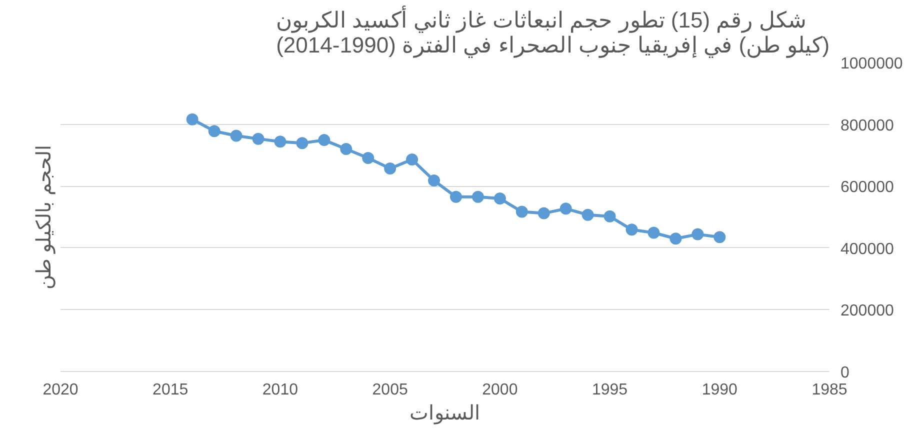 The width and height of the screenshot is (909, 431). Describe the element at coordinates (553, 31) in the screenshot. I see `chart-title: شكل رقم (15) تطور حجم انبعاثات غاز ثاني أكسيد الكربون (كيلو طن) في إفريقيا جنوب الصحراء في الفترة (1990-2014)` at that location.